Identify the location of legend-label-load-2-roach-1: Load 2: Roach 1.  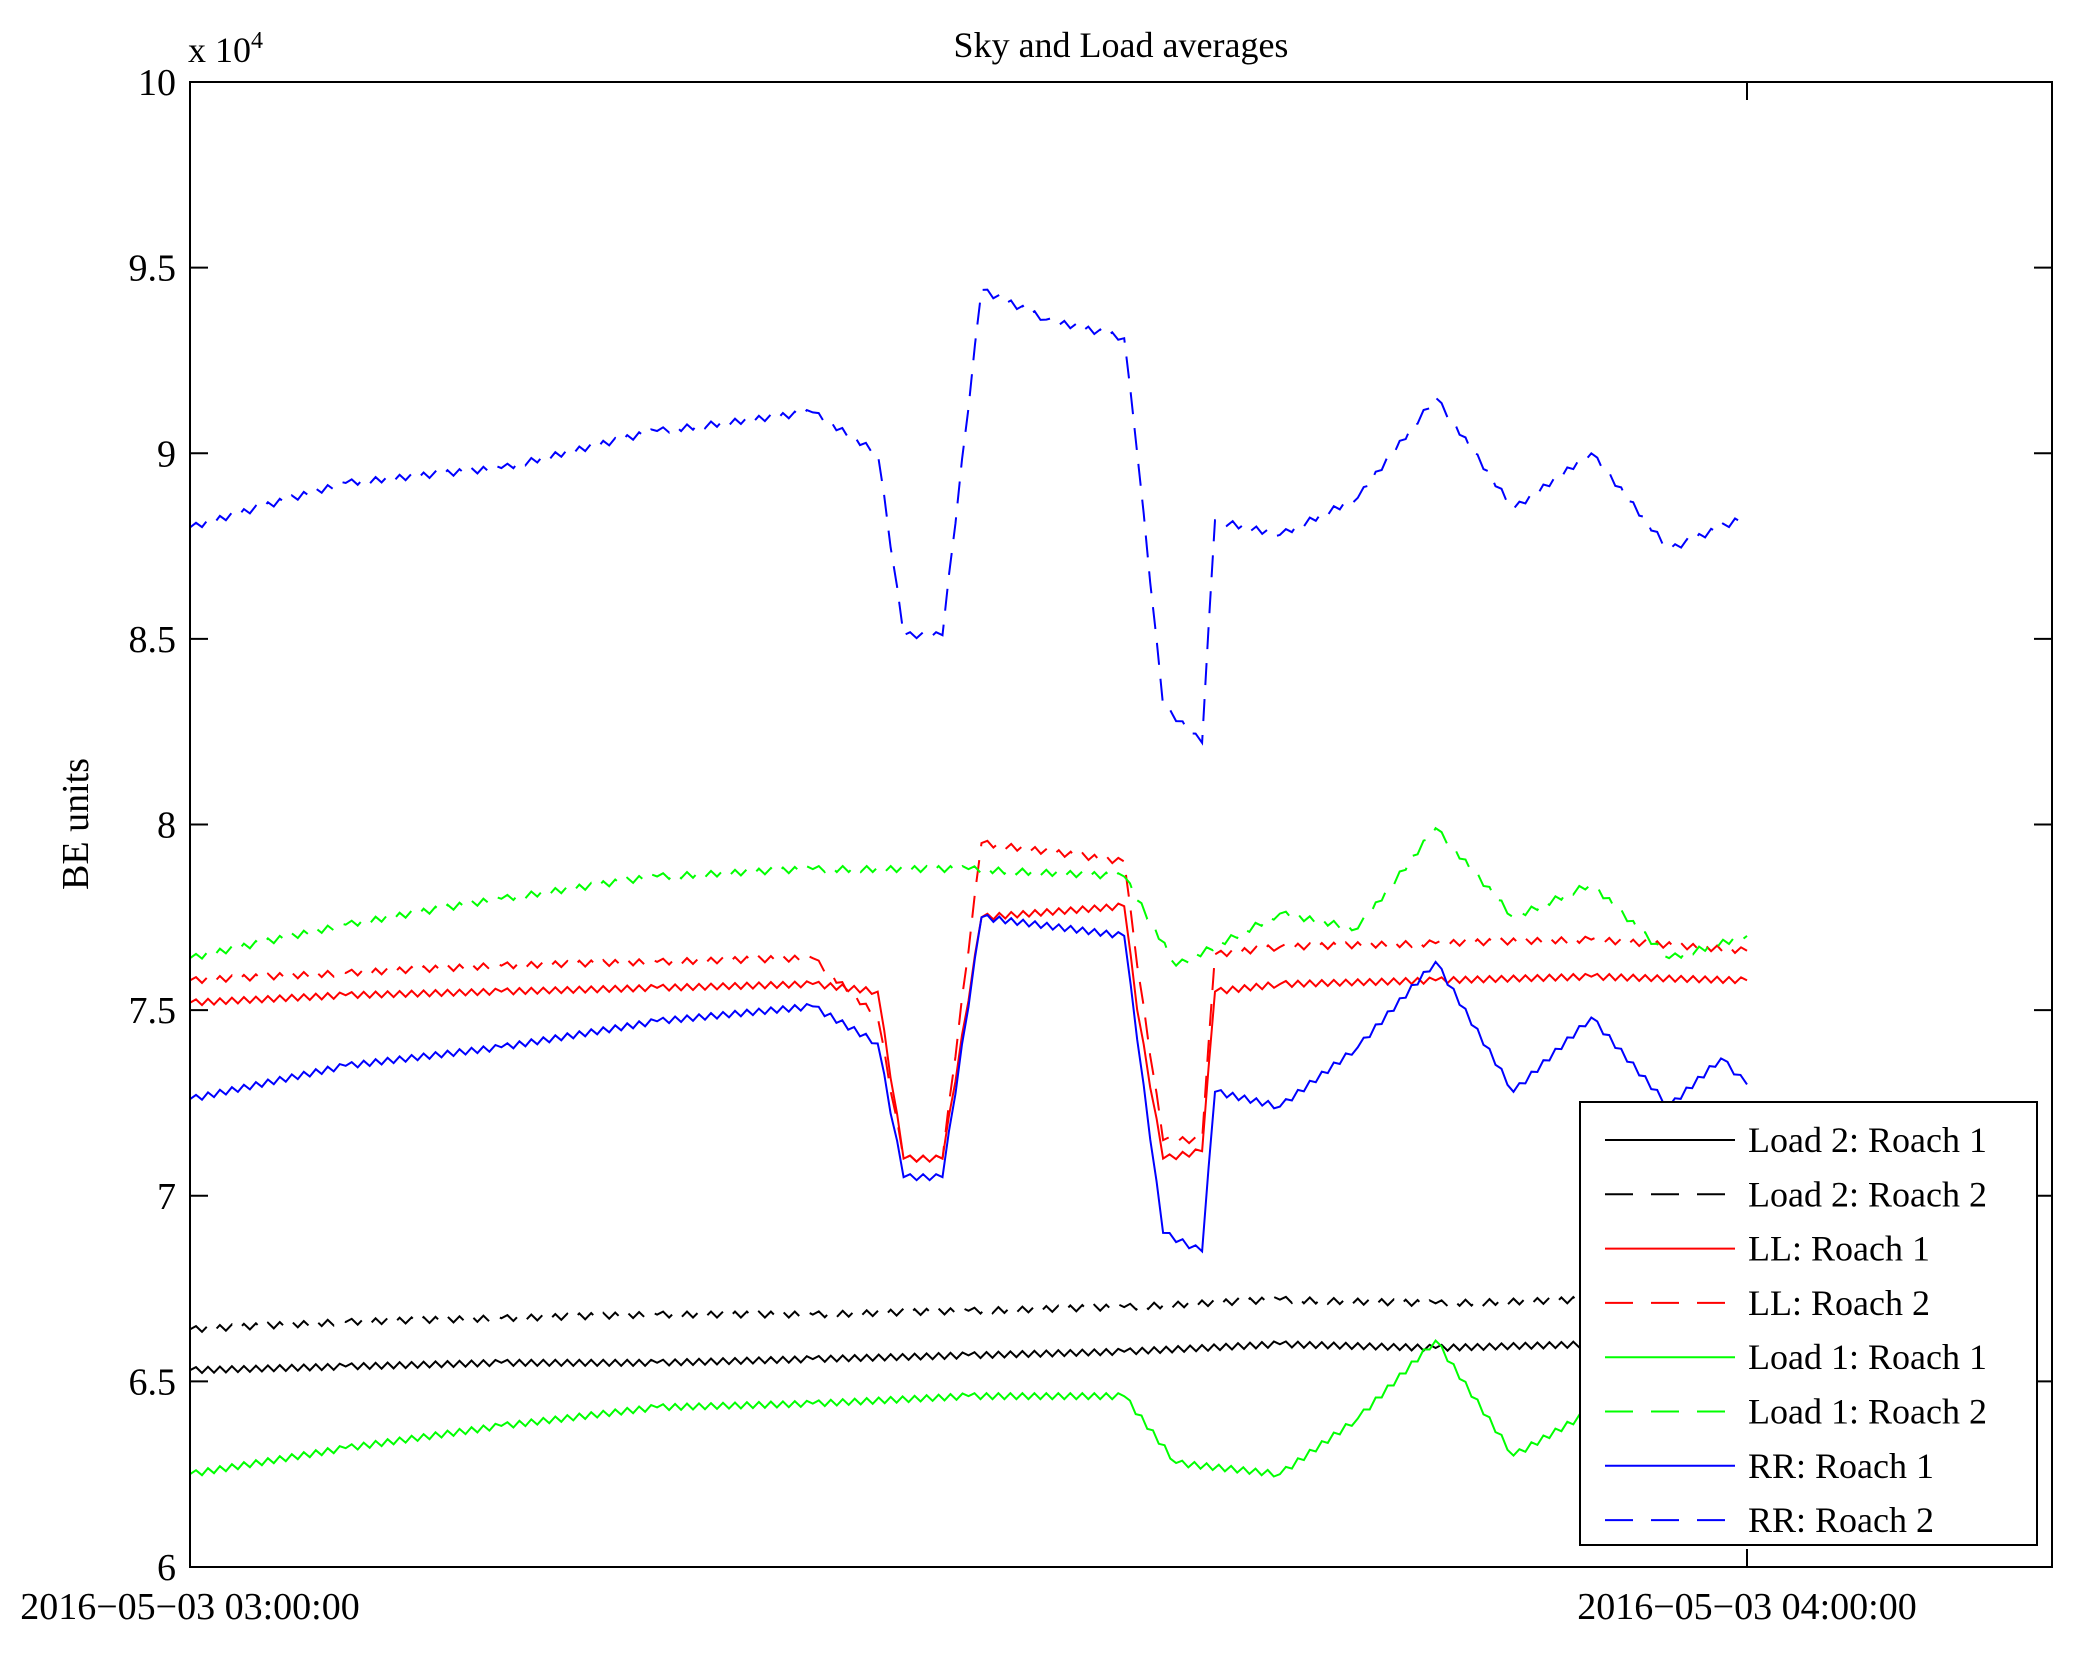
(1867, 1140).